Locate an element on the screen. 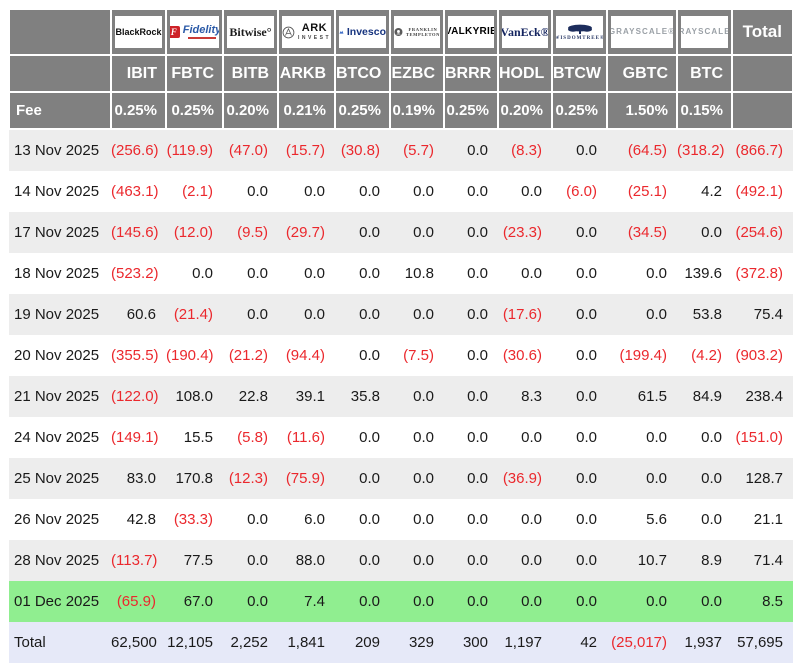 The image size is (800, 663). blank-cell is located at coordinates (762, 110).